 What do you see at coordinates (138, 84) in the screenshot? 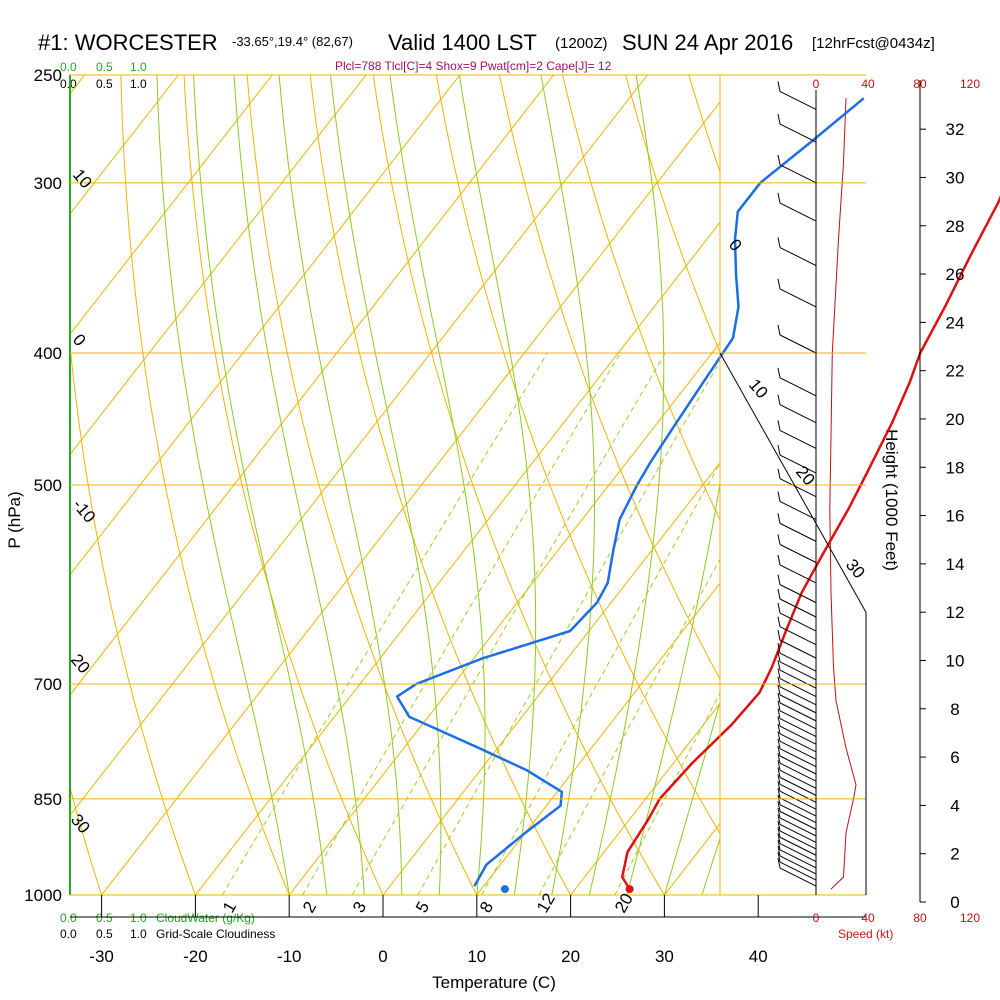
I see `cloudiness-top-2: 1.0` at bounding box center [138, 84].